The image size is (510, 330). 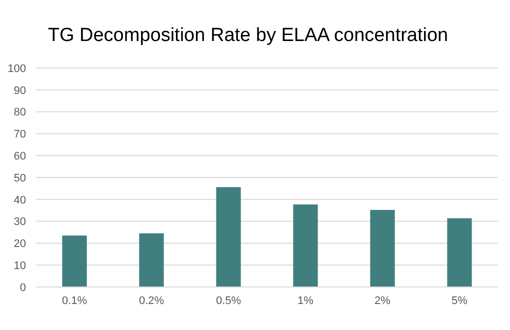 What do you see at coordinates (20, 200) in the screenshot?
I see `y-tick-label: 40` at bounding box center [20, 200].